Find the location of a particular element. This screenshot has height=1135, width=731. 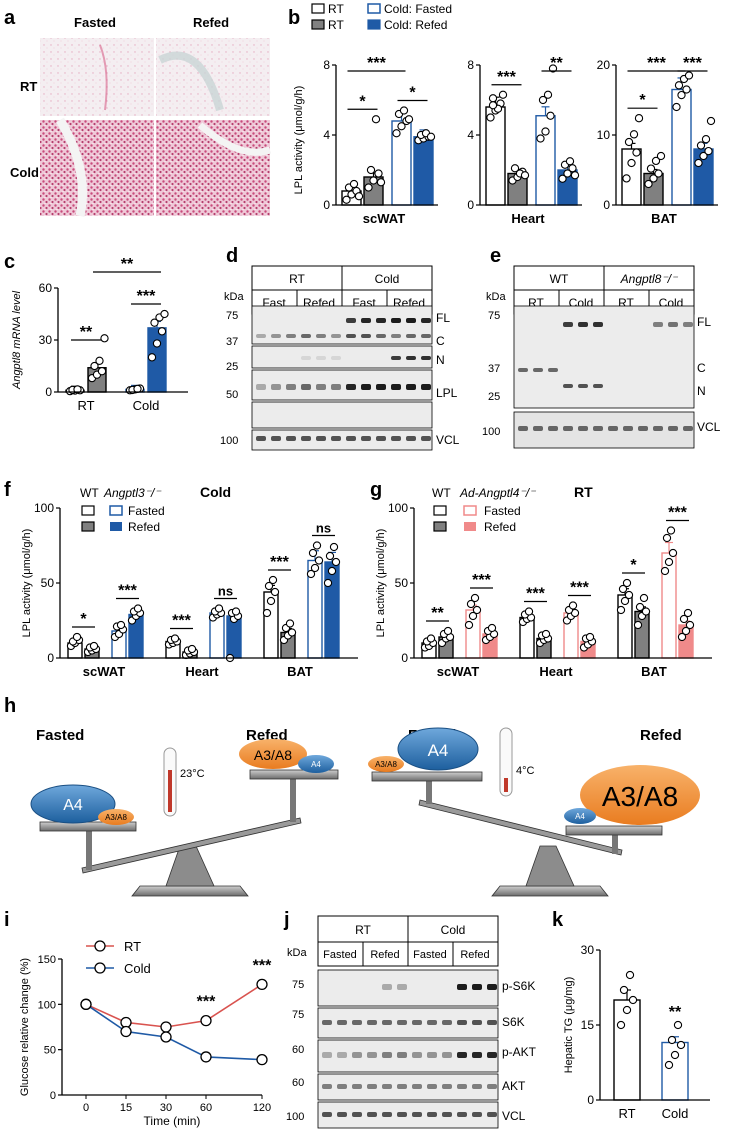

panel-letter-i: i is located at coordinates (7, 920).